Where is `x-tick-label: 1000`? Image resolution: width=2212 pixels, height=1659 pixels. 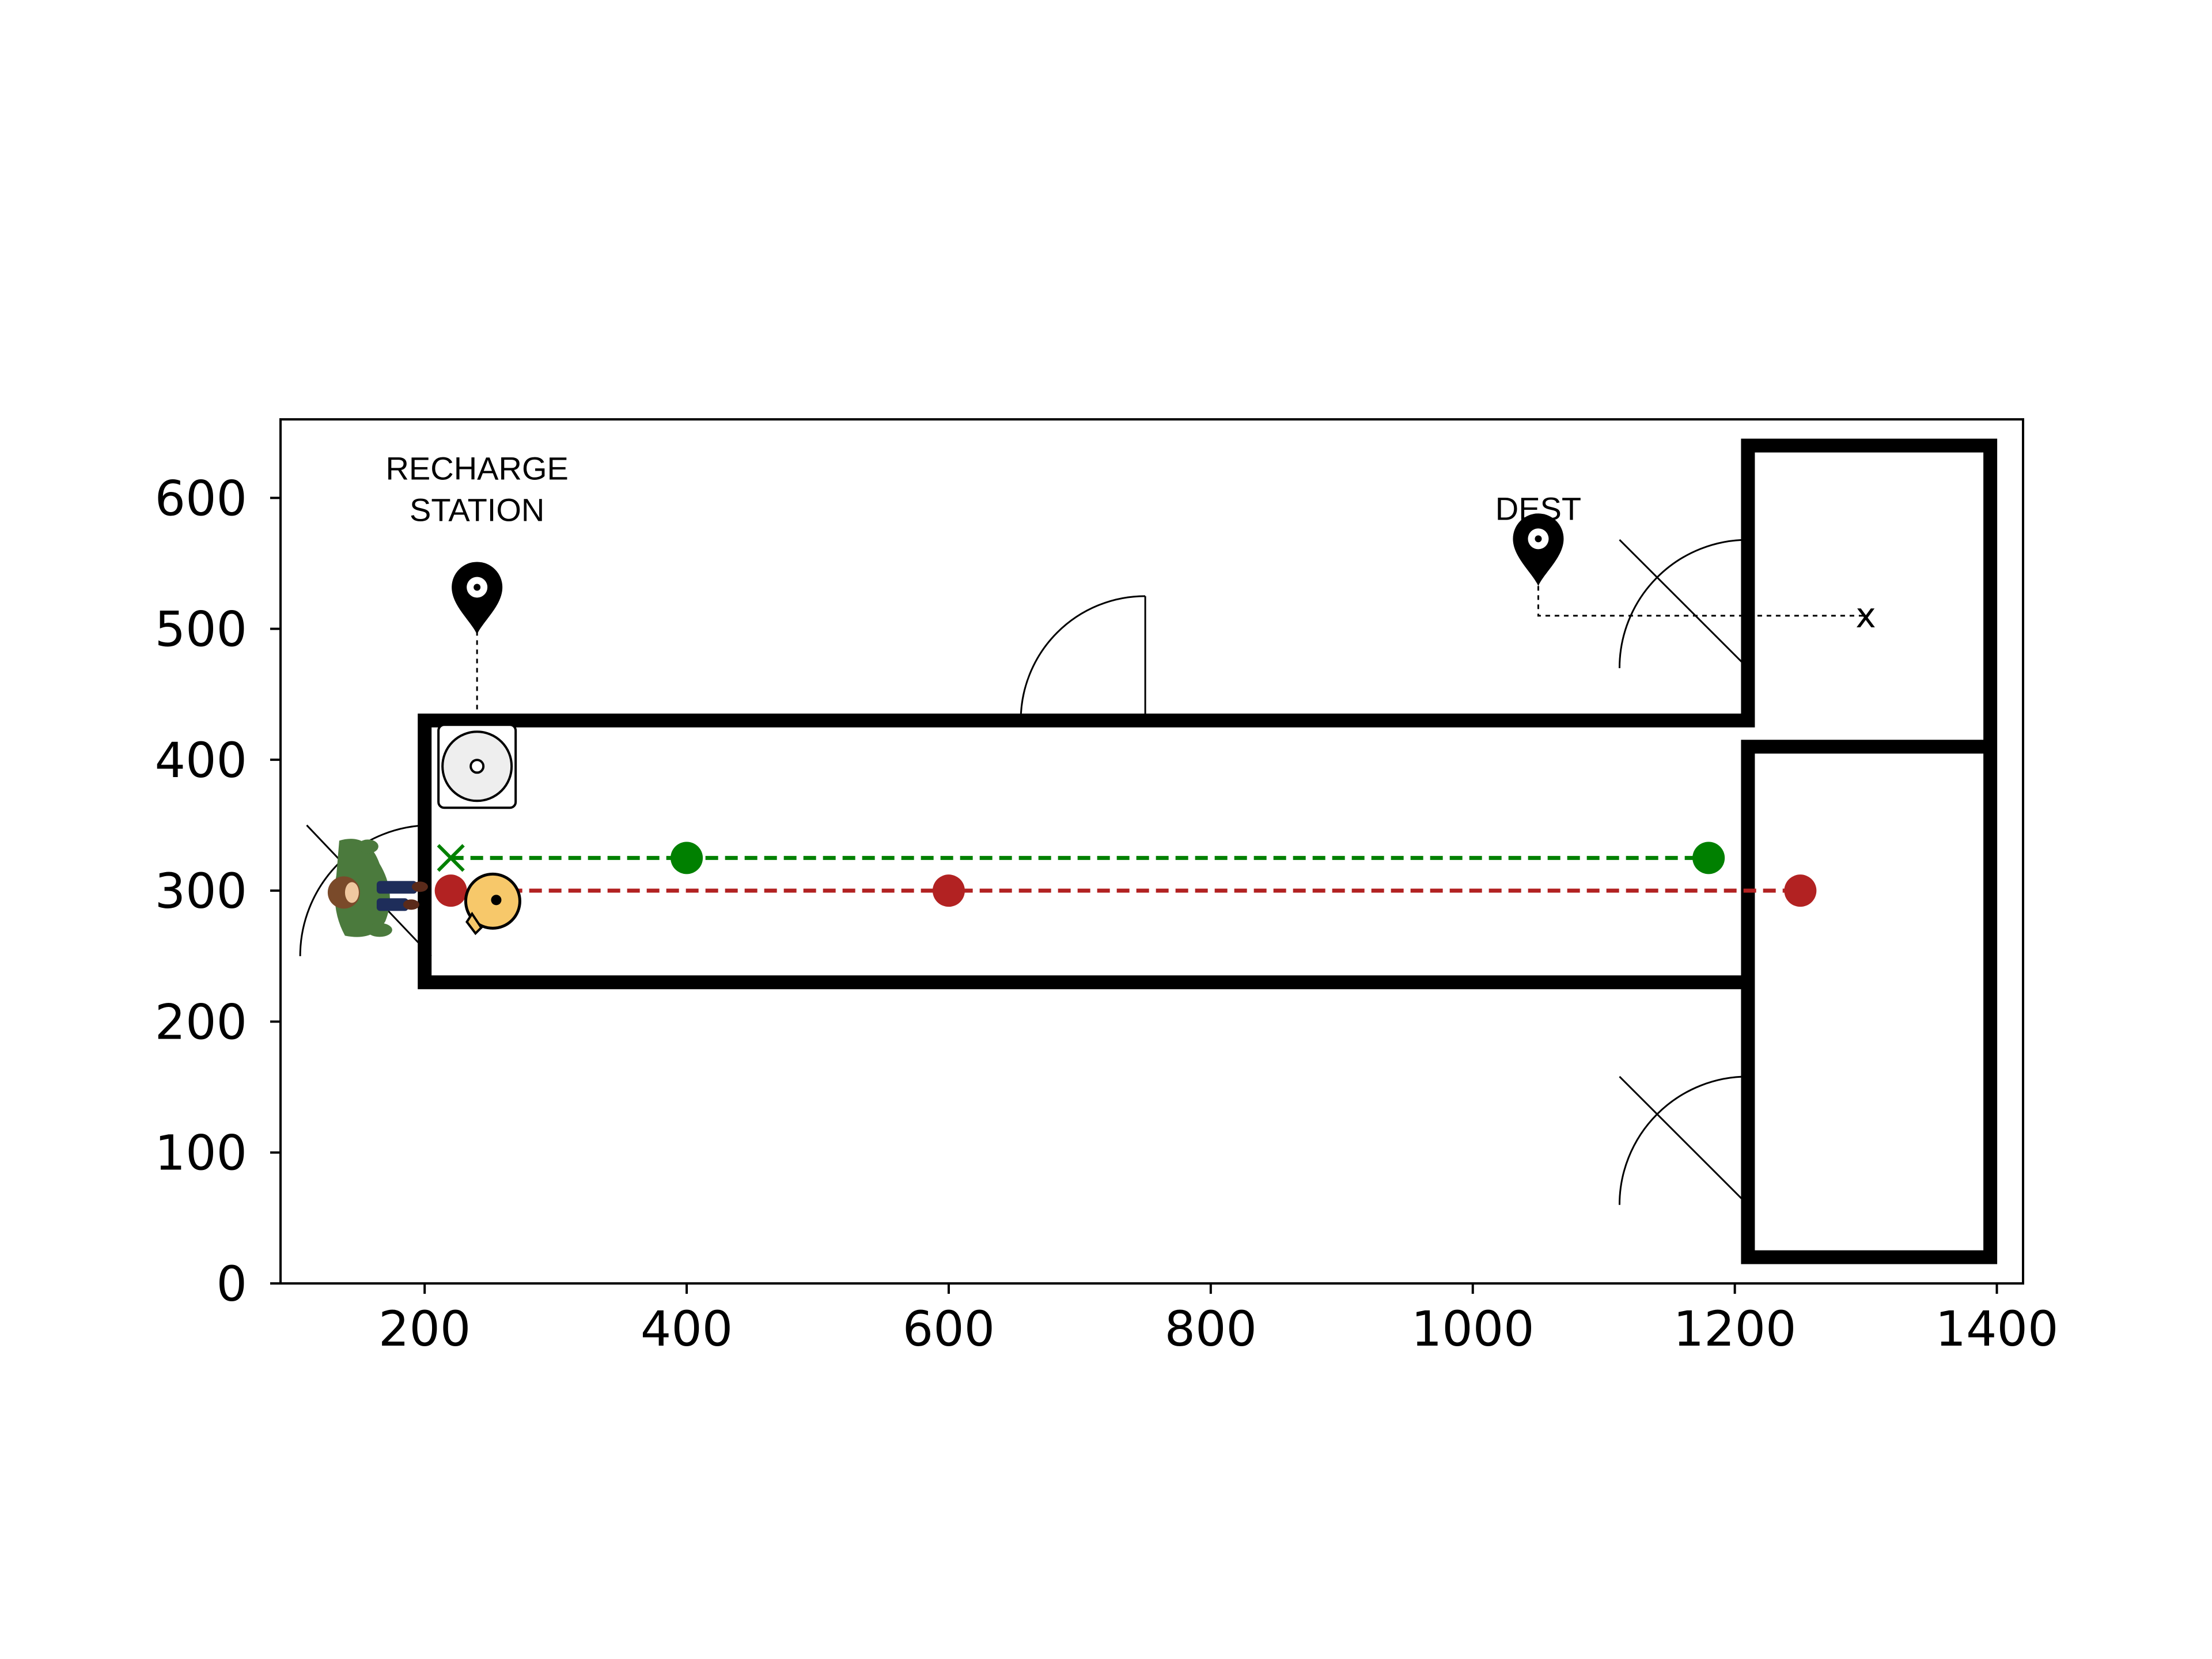
x-tick-label: 1000 is located at coordinates (1473, 1329).